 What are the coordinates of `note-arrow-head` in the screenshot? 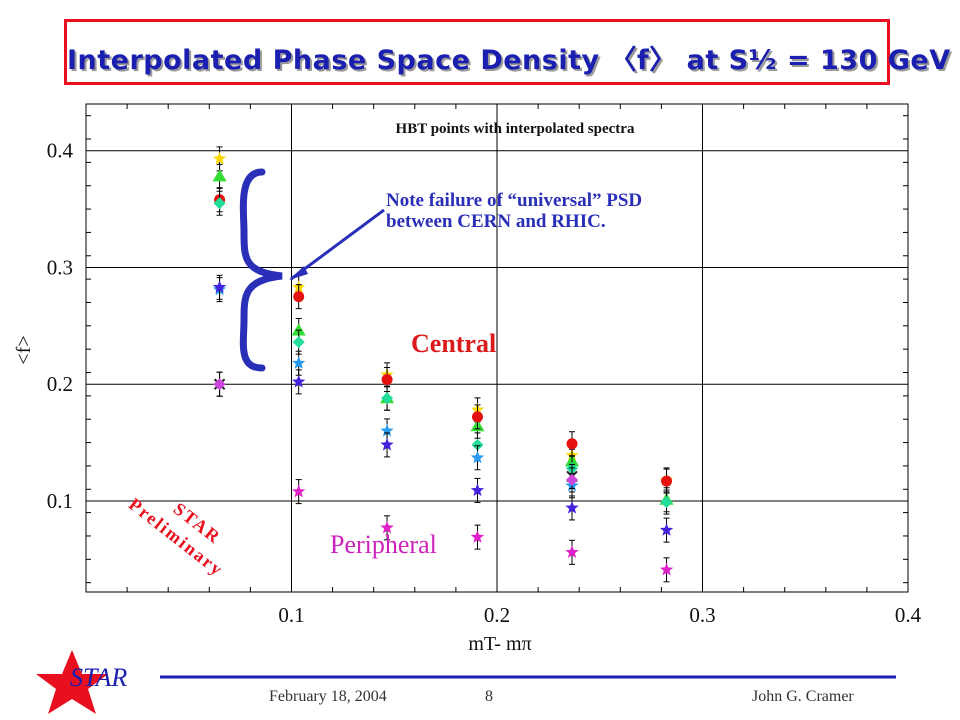 It's located at (298, 273).